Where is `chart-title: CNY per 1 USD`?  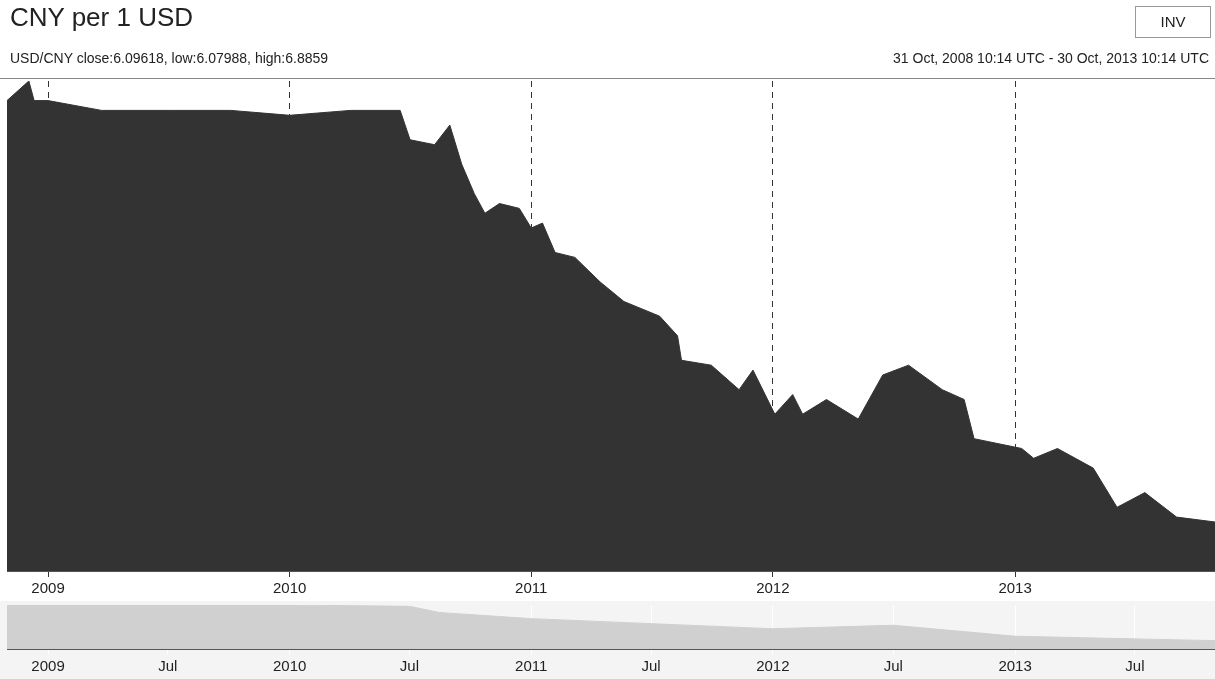
chart-title: CNY per 1 USD is located at coordinates (102, 17).